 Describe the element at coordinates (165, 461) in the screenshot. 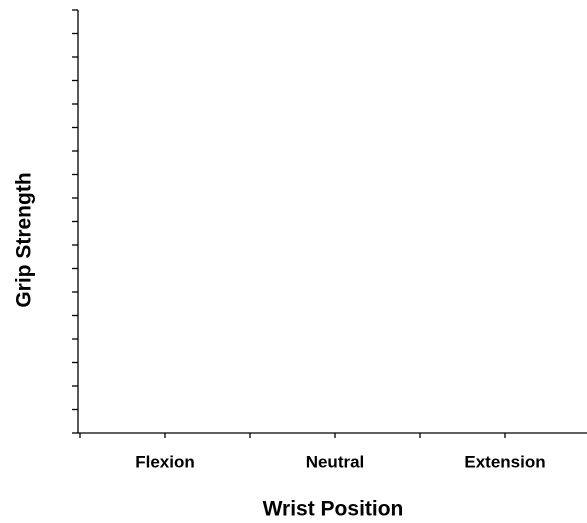

I see `x-tick-label: Flexion` at that location.